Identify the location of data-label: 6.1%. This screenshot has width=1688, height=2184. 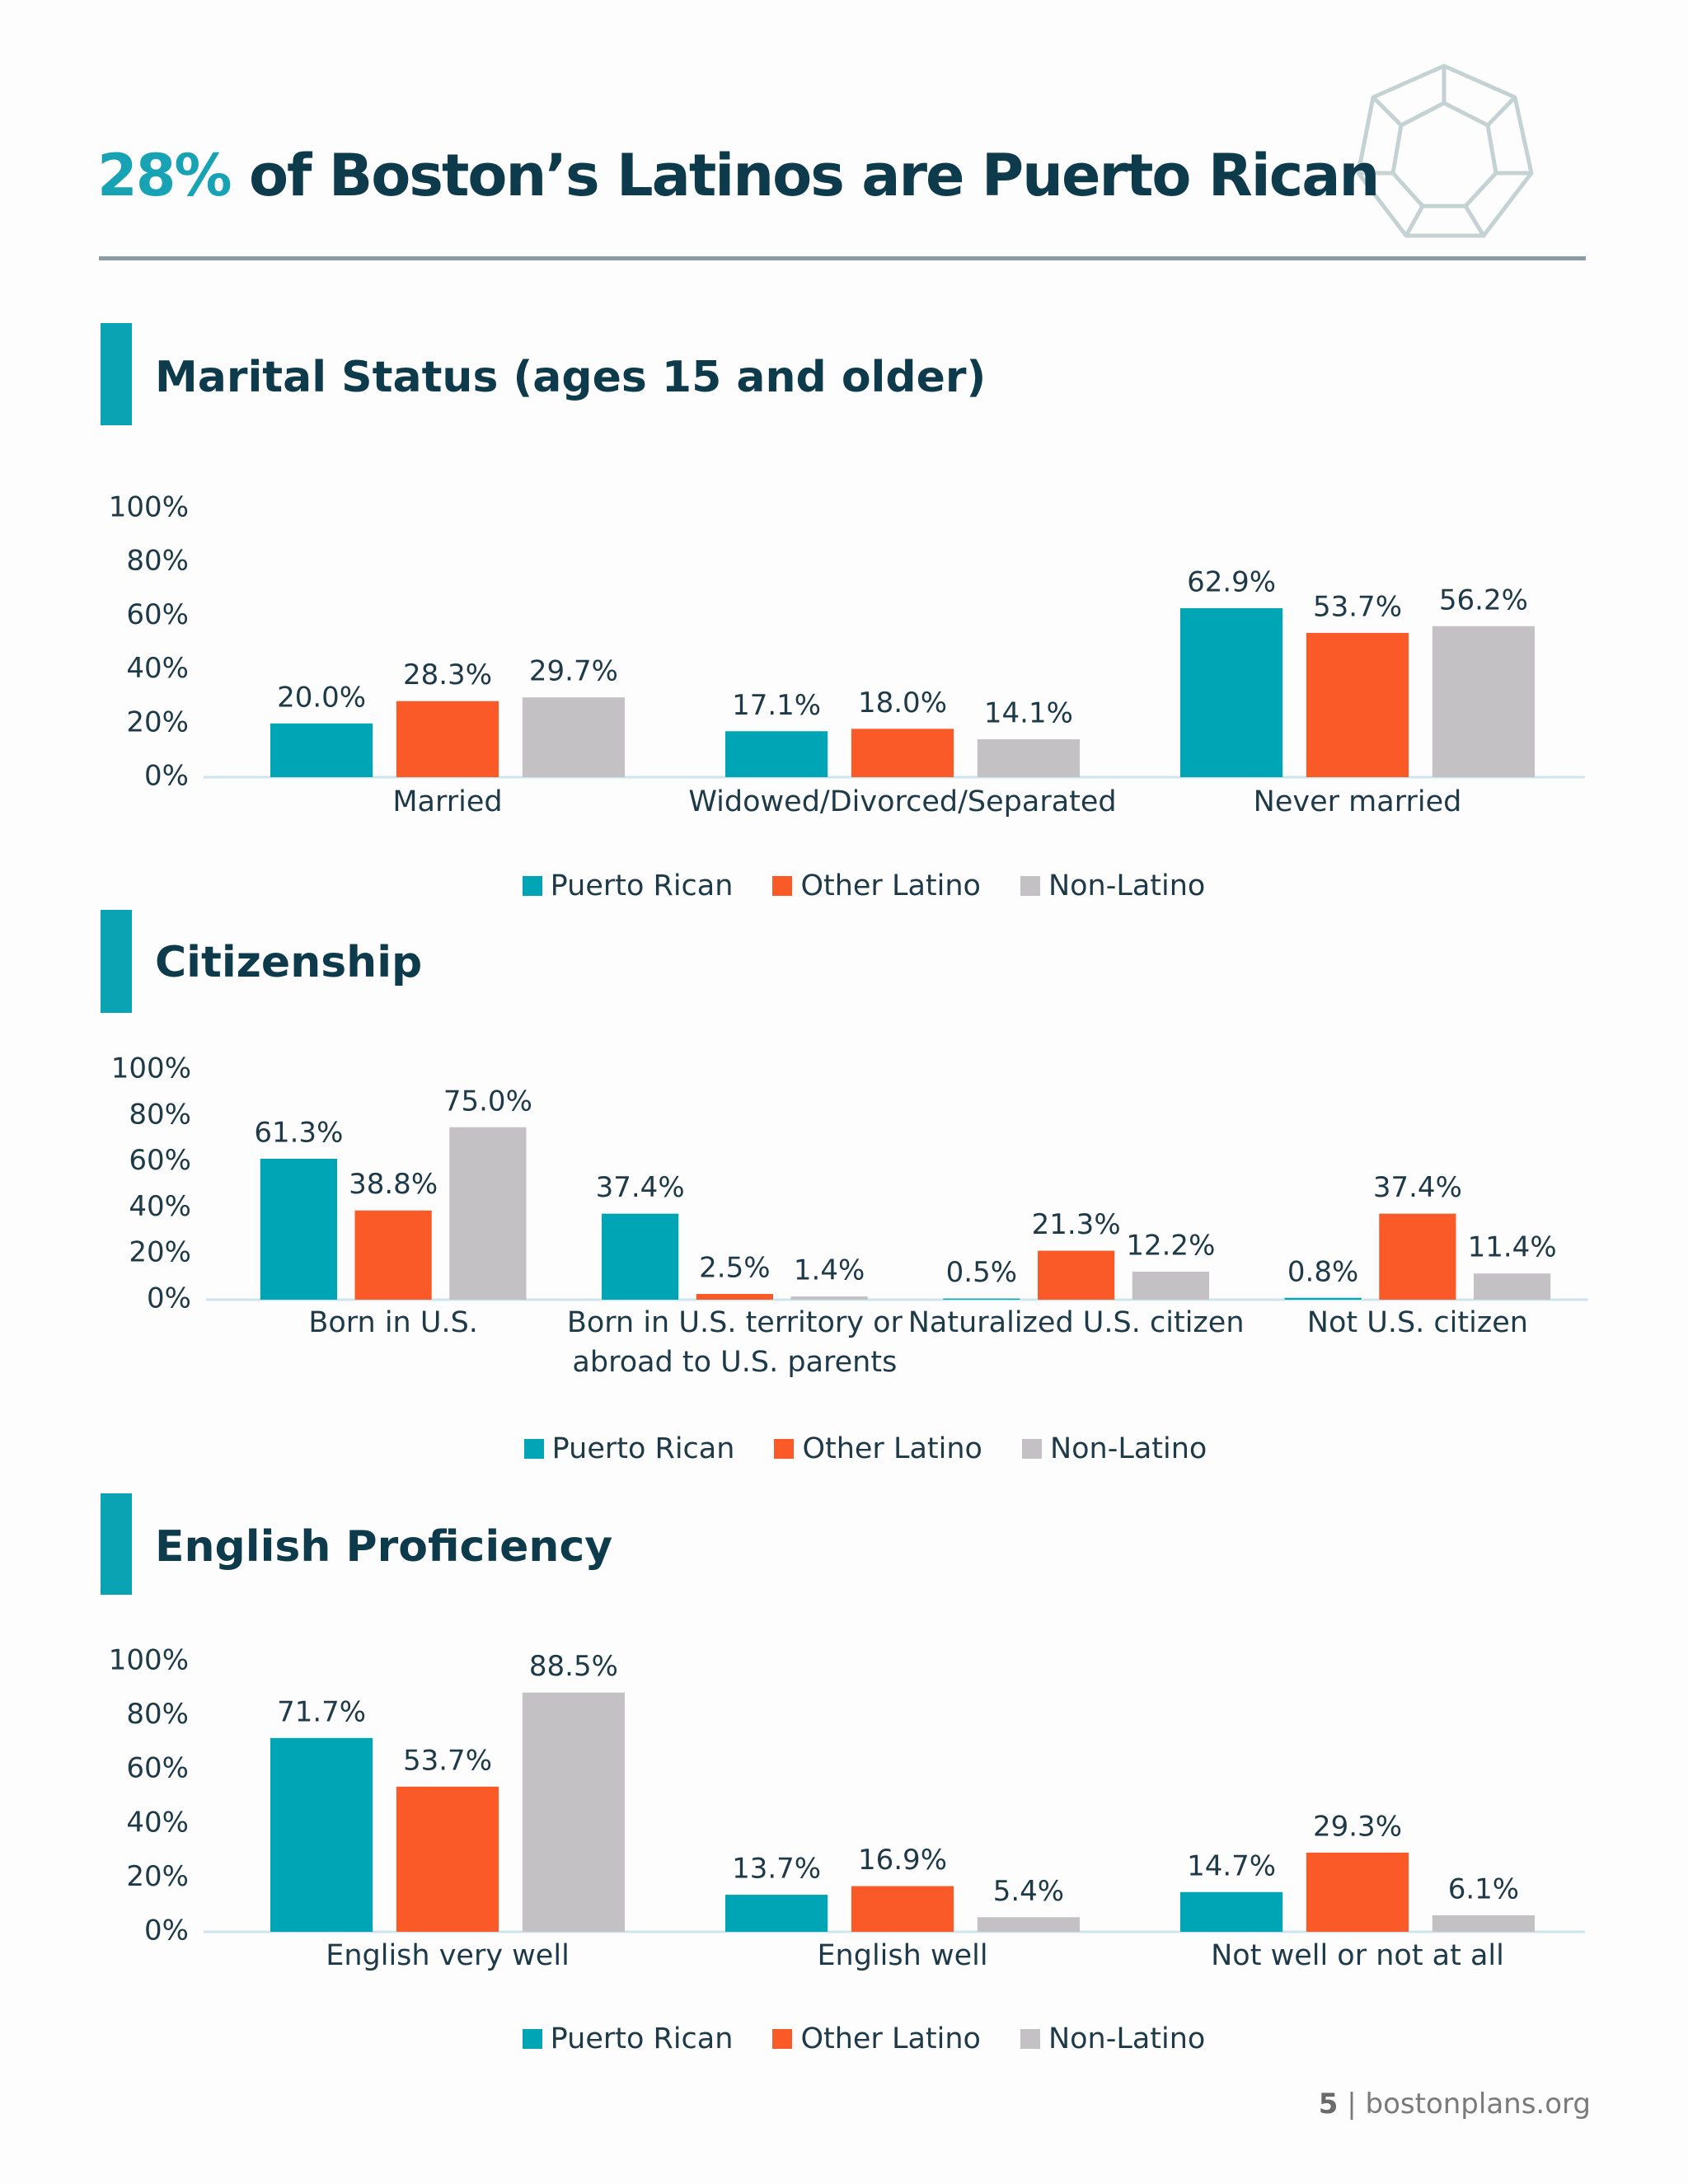
(1483, 1888).